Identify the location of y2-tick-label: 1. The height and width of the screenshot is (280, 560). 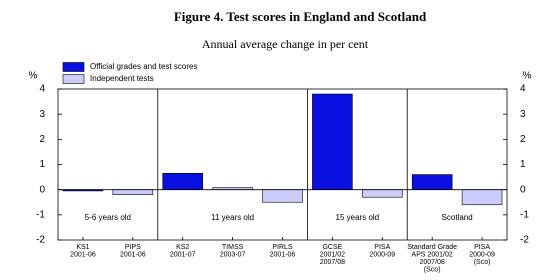
(523, 164).